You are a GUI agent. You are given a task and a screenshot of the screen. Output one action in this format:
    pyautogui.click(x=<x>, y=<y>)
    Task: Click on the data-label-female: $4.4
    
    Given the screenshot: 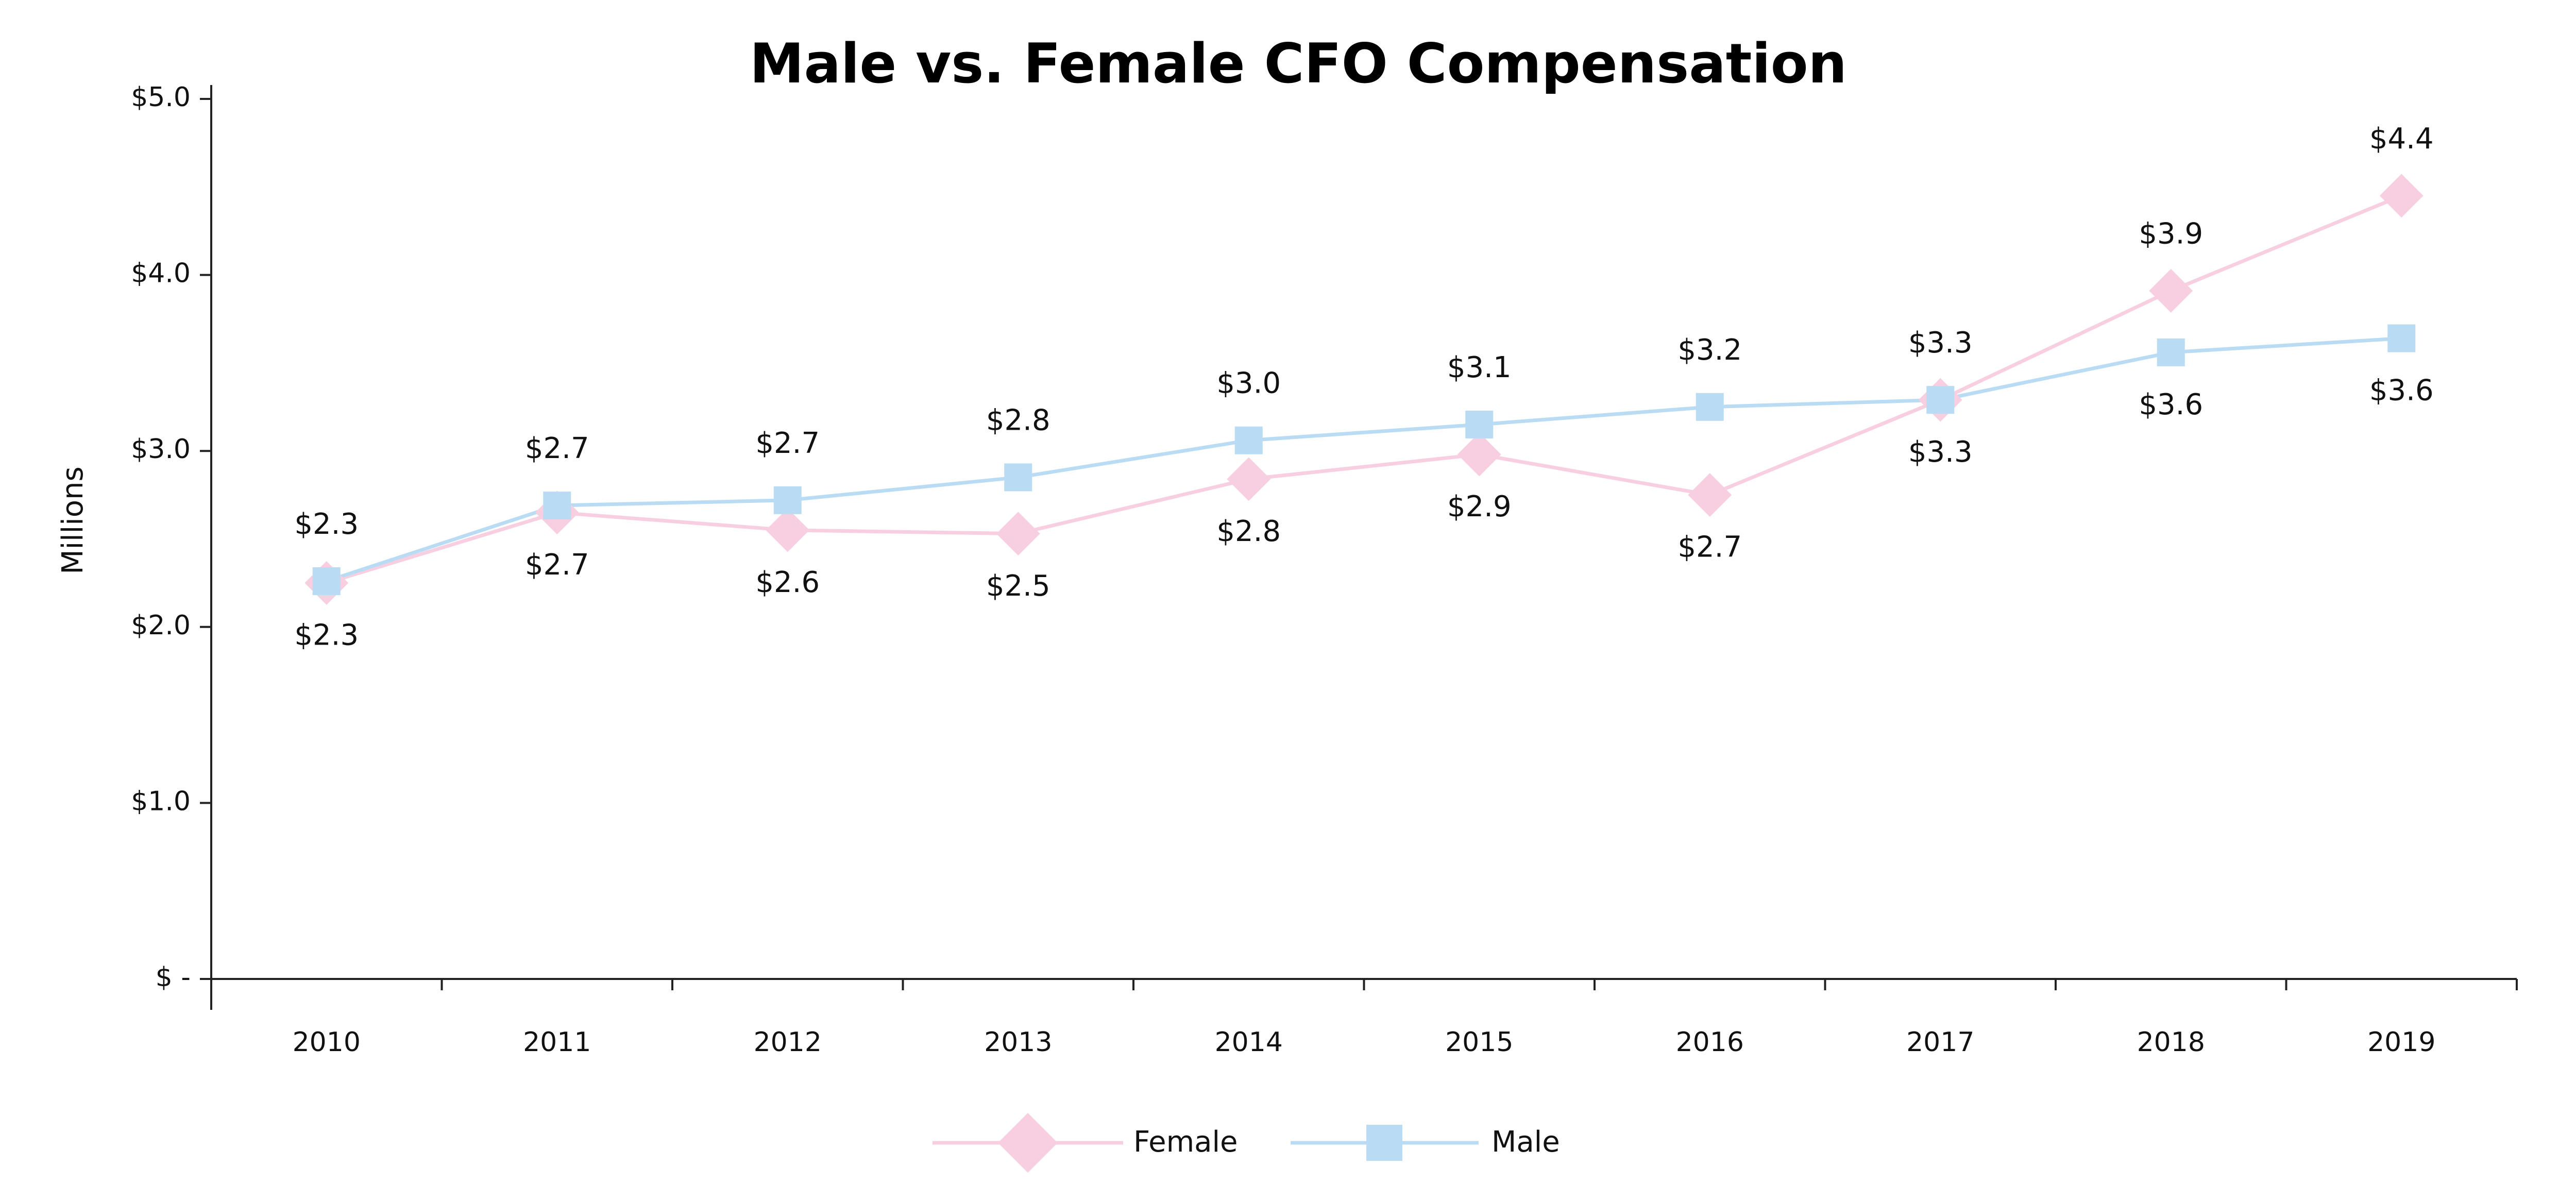 What is the action you would take?
    pyautogui.click(x=2401, y=139)
    